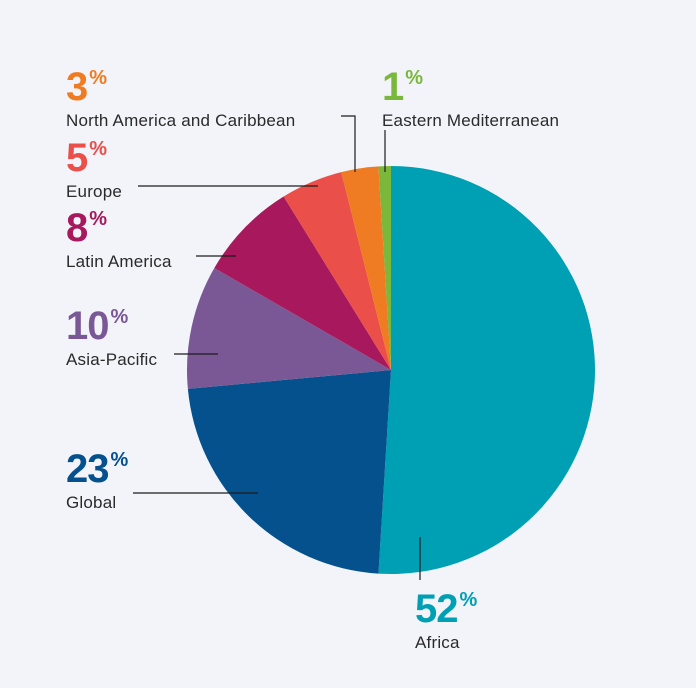 This screenshot has height=688, width=696. What do you see at coordinates (91, 502) in the screenshot?
I see `region-name-global: Global` at bounding box center [91, 502].